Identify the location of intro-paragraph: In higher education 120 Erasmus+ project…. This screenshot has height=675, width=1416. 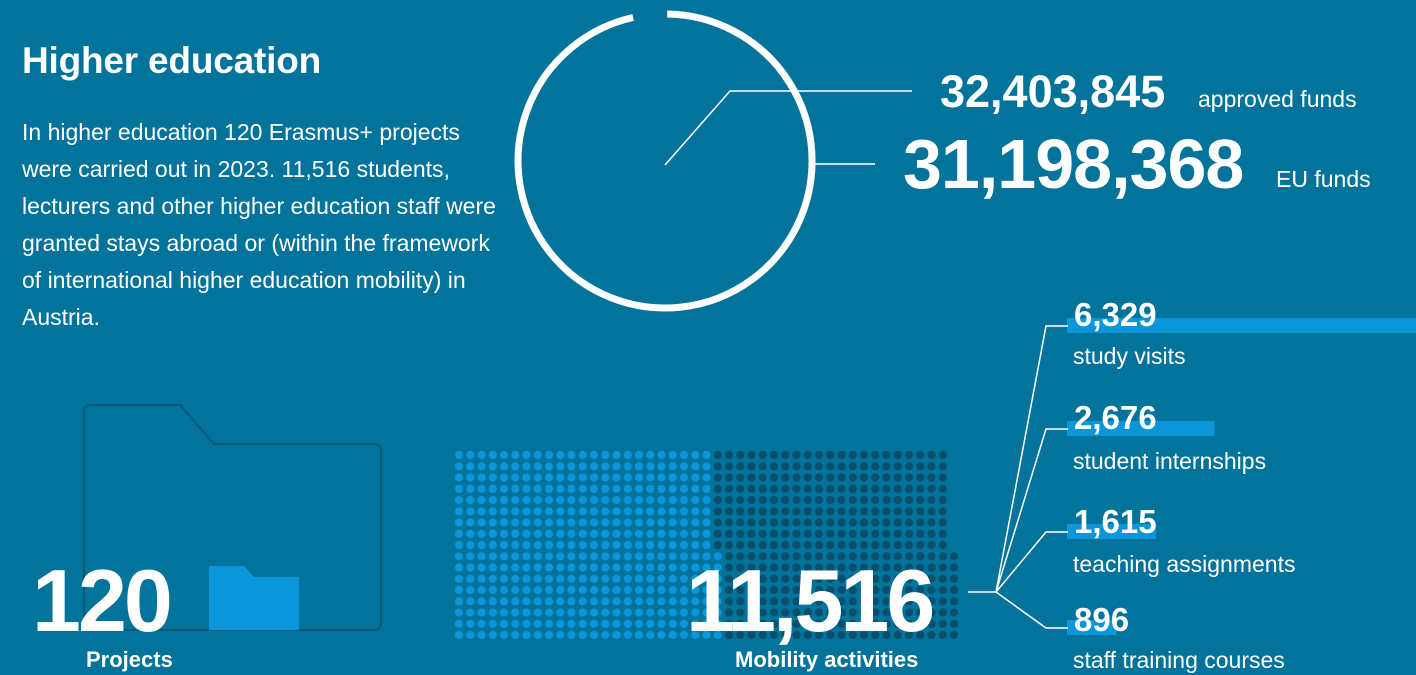
(259, 224).